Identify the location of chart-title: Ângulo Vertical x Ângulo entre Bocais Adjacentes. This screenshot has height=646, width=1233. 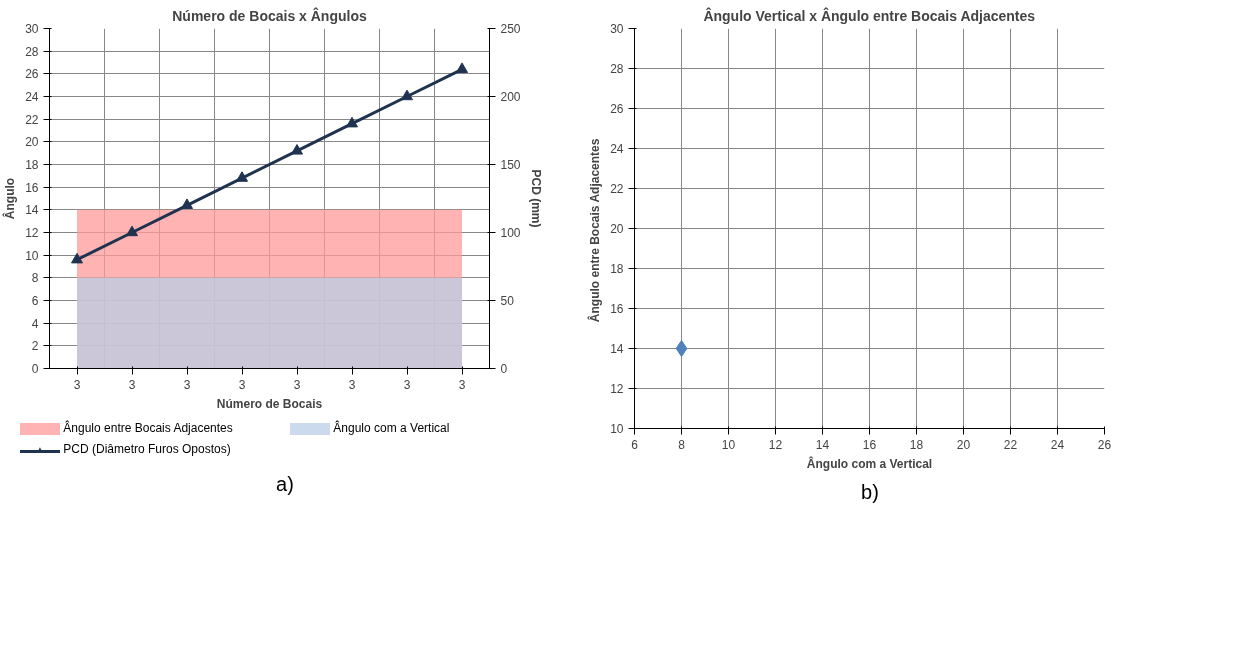
(869, 15).